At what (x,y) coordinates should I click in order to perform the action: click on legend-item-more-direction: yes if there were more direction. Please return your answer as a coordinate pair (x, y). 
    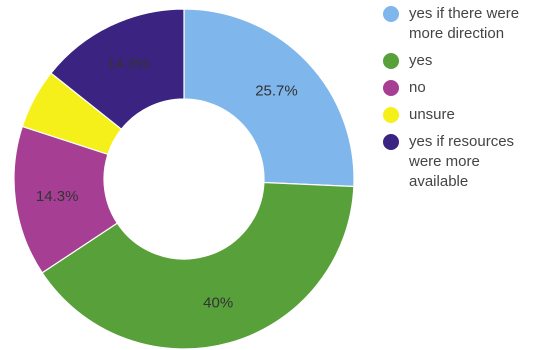
    Looking at the image, I should click on (463, 24).